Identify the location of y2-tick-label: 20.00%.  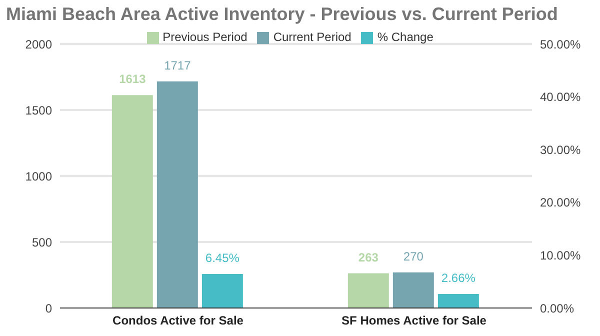
(561, 203).